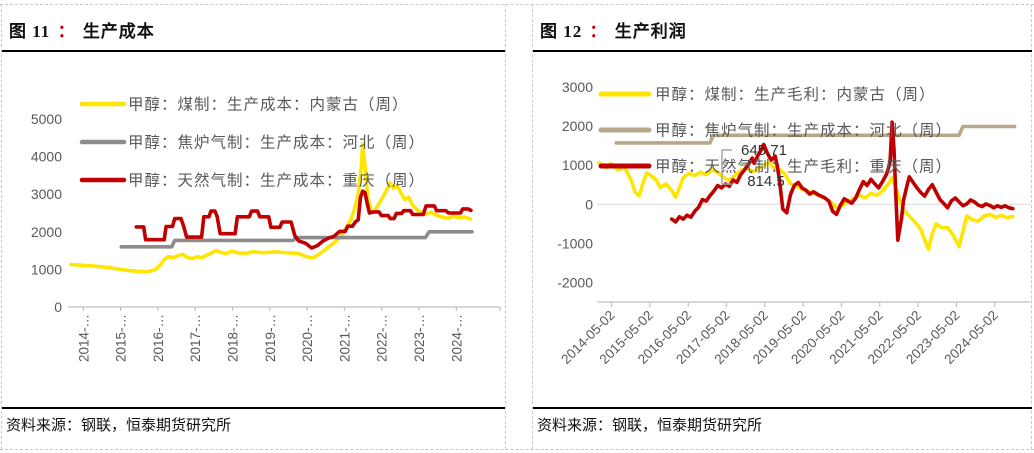 This screenshot has height=453, width=1034. What do you see at coordinates (561, 31) in the screenshot?
I see `figure-number: 图 12` at bounding box center [561, 31].